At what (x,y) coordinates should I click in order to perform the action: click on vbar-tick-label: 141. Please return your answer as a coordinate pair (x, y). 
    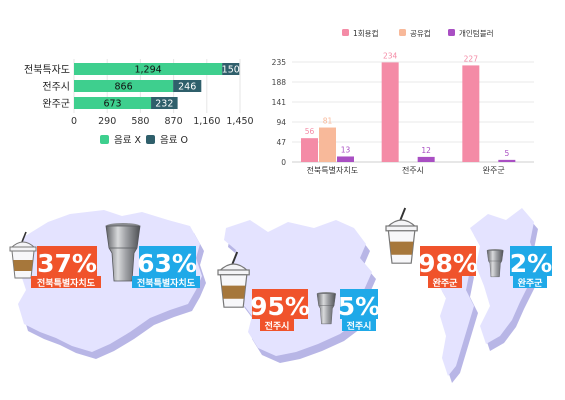
    Looking at the image, I should click on (279, 102).